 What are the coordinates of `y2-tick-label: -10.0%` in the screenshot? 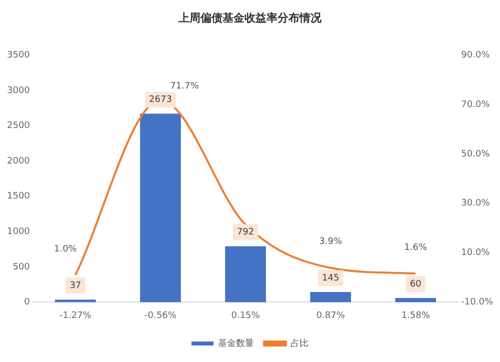 It's located at (477, 303).